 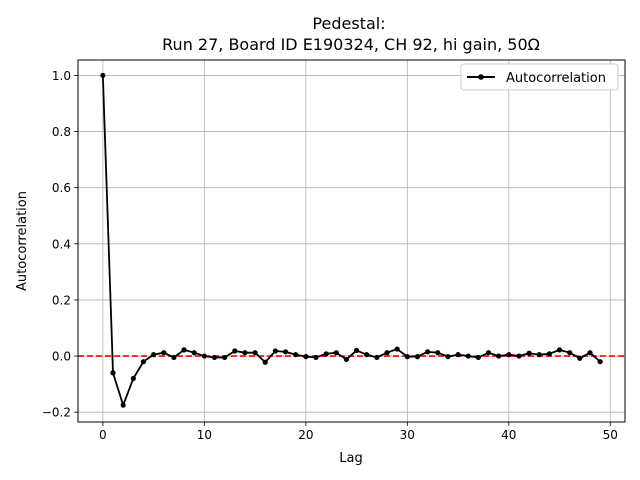 What do you see at coordinates (22, 241) in the screenshot?
I see `y-axis-label: Autocorrelation` at bounding box center [22, 241].